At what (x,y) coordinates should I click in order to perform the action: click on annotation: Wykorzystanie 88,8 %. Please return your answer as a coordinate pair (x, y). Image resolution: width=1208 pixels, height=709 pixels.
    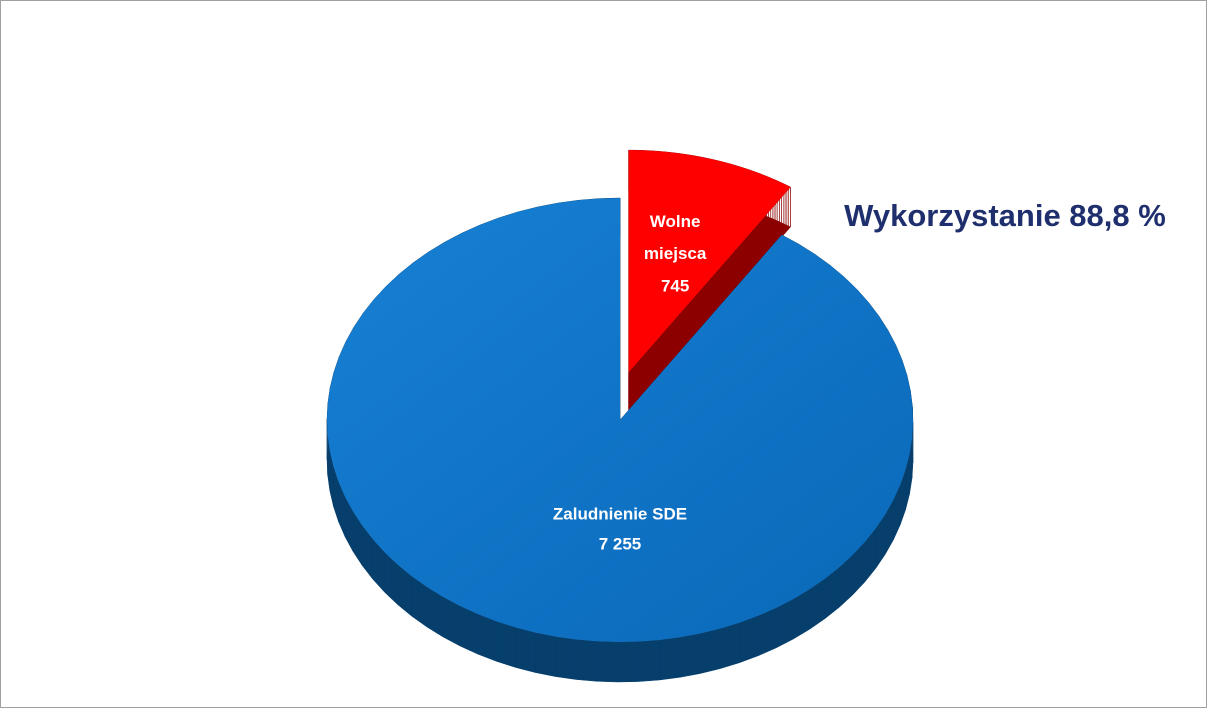
    Looking at the image, I should click on (1005, 215).